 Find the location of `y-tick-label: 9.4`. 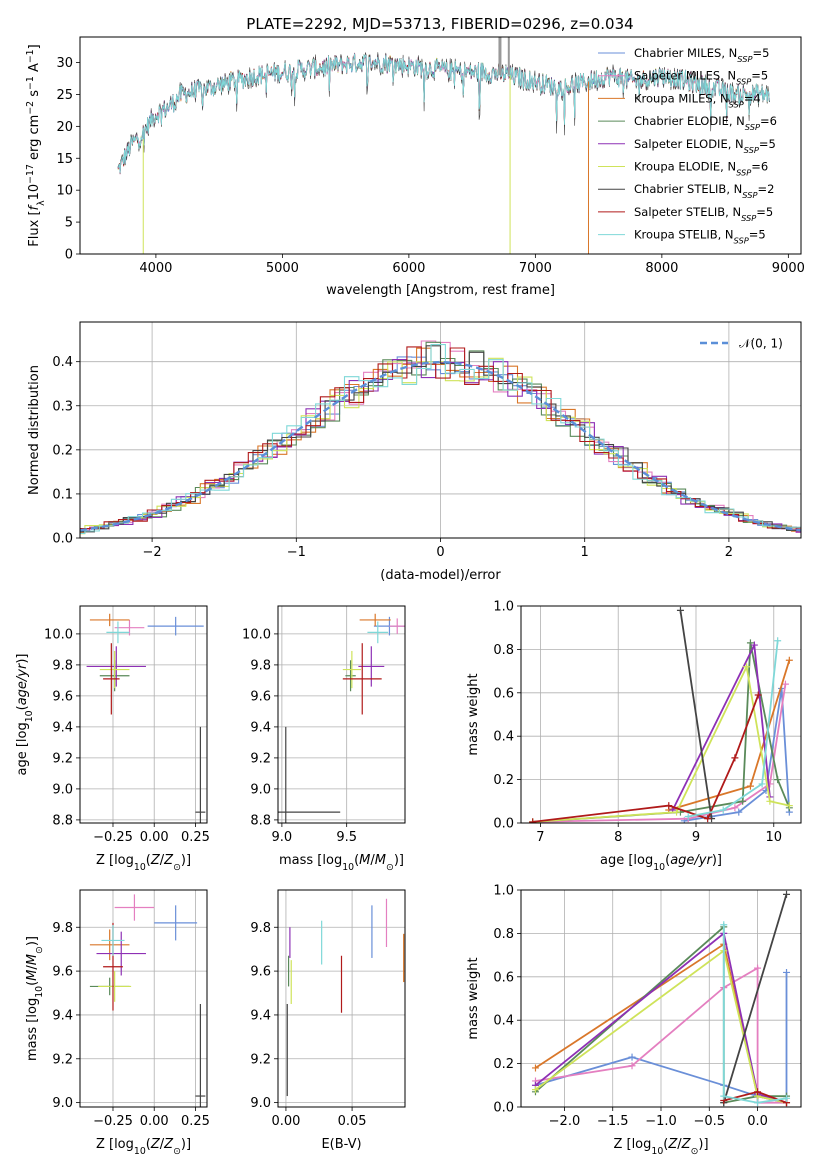

y-tick-label: 9.4 is located at coordinates (260, 727).